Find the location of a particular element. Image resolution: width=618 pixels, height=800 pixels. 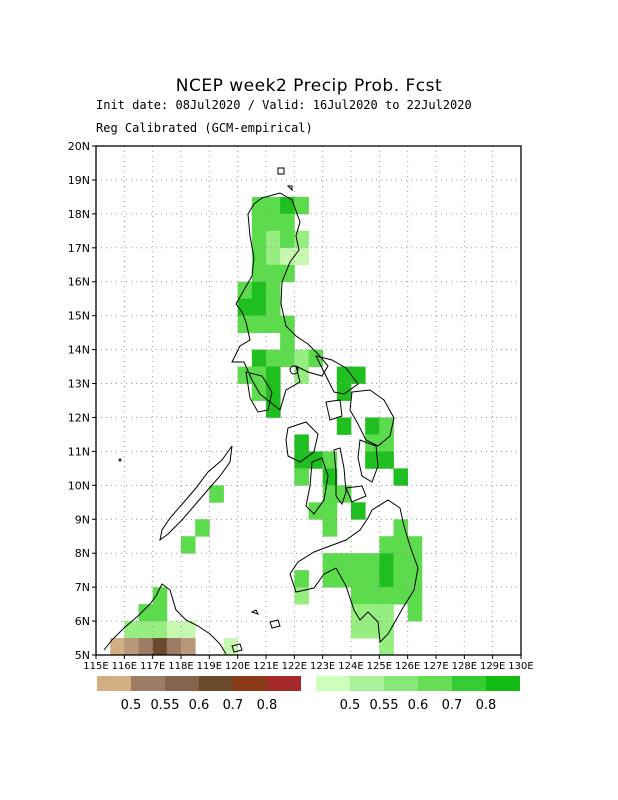

coastline-mindanao is located at coordinates (354, 571).